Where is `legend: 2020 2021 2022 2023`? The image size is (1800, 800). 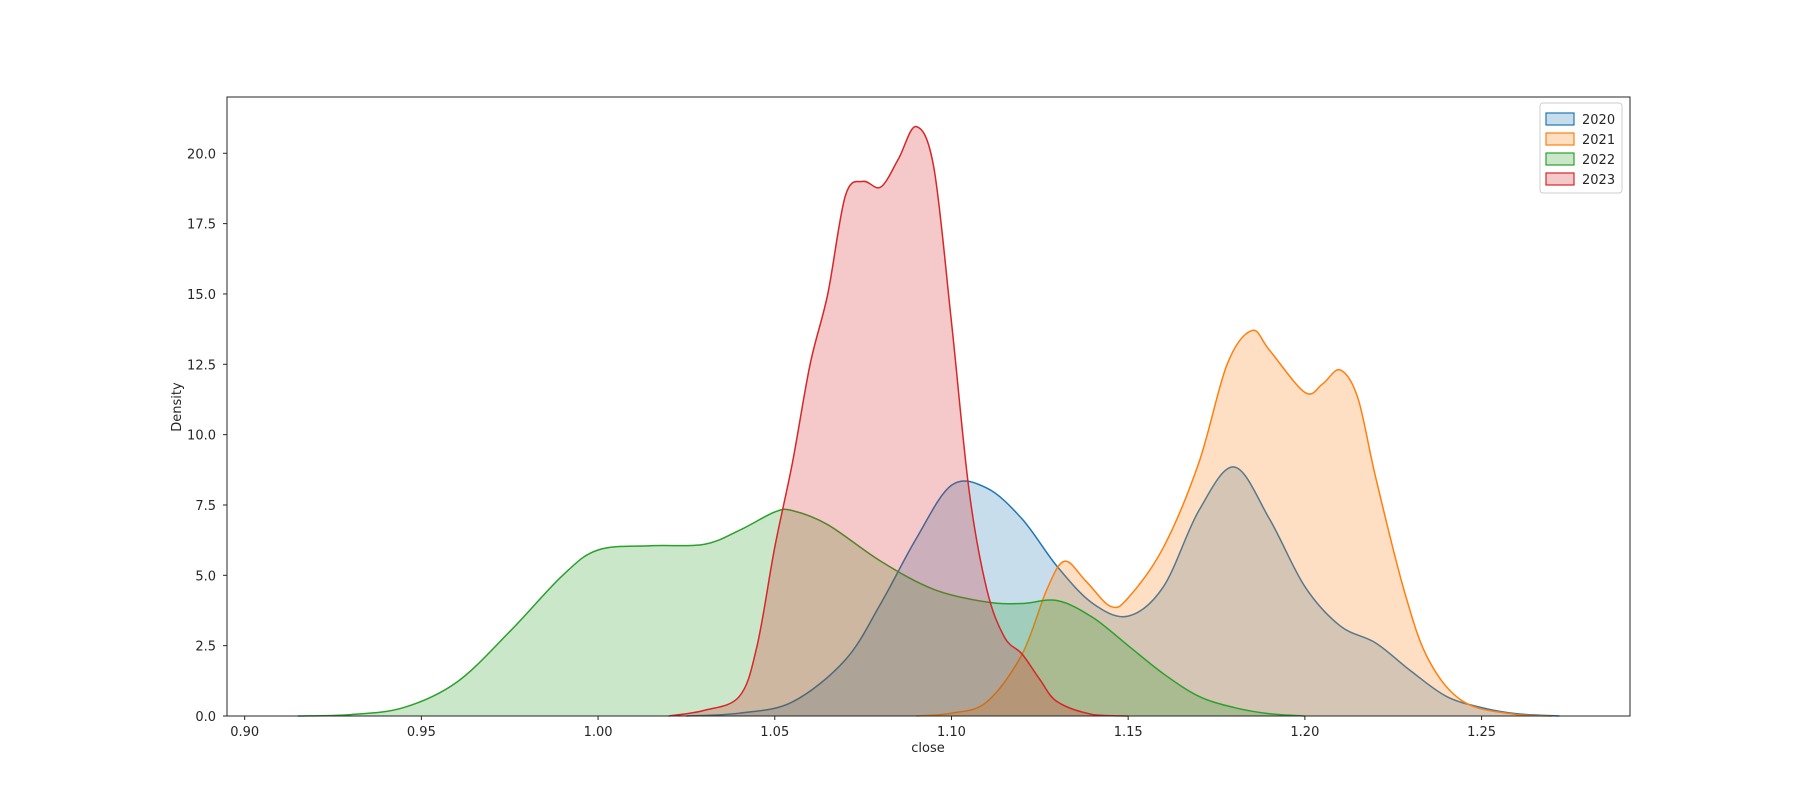
legend: 2020 2021 2022 2023 is located at coordinates (1581, 148).